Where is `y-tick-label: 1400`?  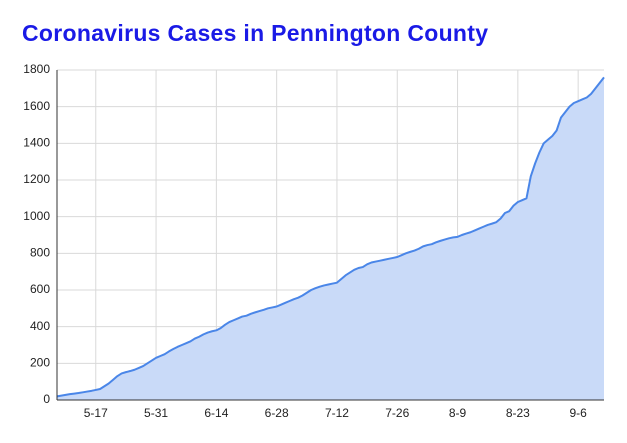 y-tick-label: 1400 is located at coordinates (36, 143).